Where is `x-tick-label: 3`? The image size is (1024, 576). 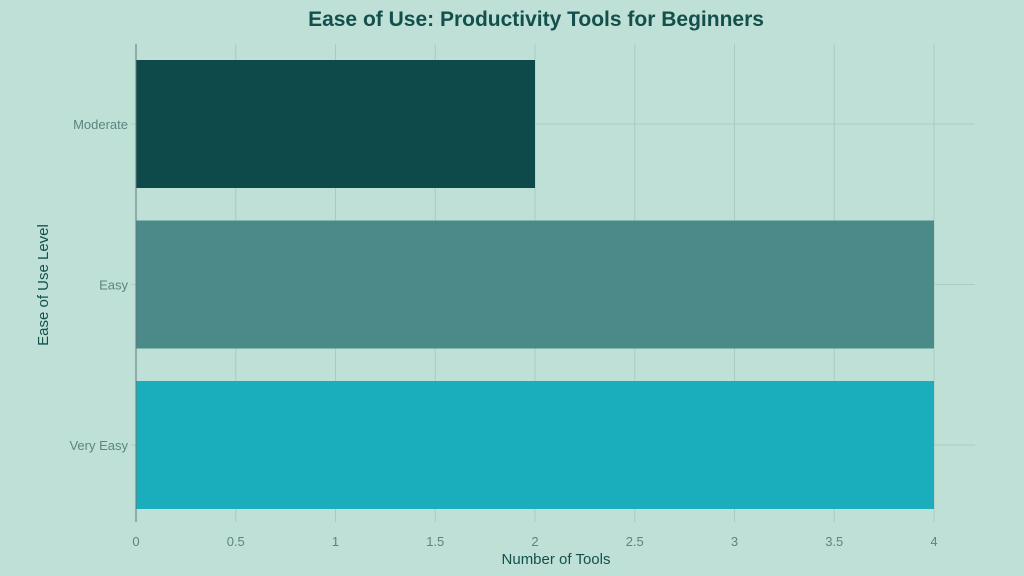
x-tick-label: 3 is located at coordinates (734, 541).